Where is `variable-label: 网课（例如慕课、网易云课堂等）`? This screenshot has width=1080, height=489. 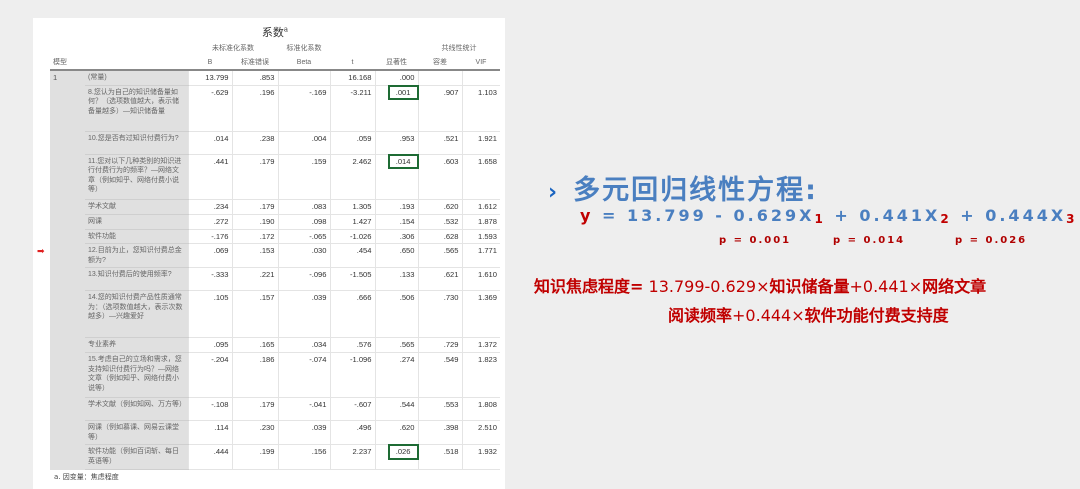 variable-label: 网课（例如慕课、网易云课堂等） is located at coordinates (136, 432).